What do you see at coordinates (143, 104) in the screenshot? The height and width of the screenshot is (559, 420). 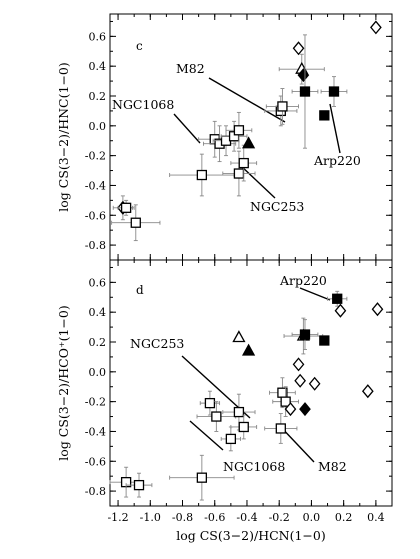 I see `panel-c-annotation-ngc1068: NGC1068` at bounding box center [143, 104].